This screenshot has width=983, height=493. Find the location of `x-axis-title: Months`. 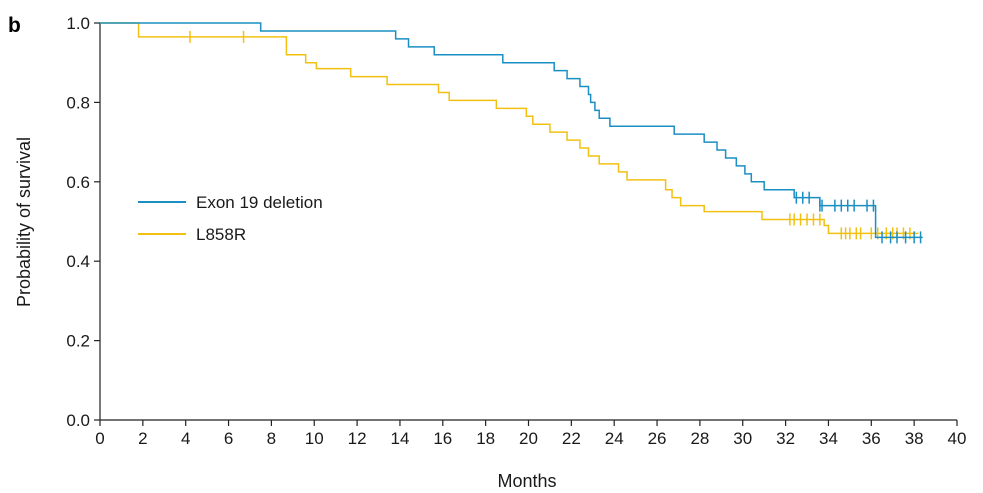

x-axis-title: Months is located at coordinates (526, 481).